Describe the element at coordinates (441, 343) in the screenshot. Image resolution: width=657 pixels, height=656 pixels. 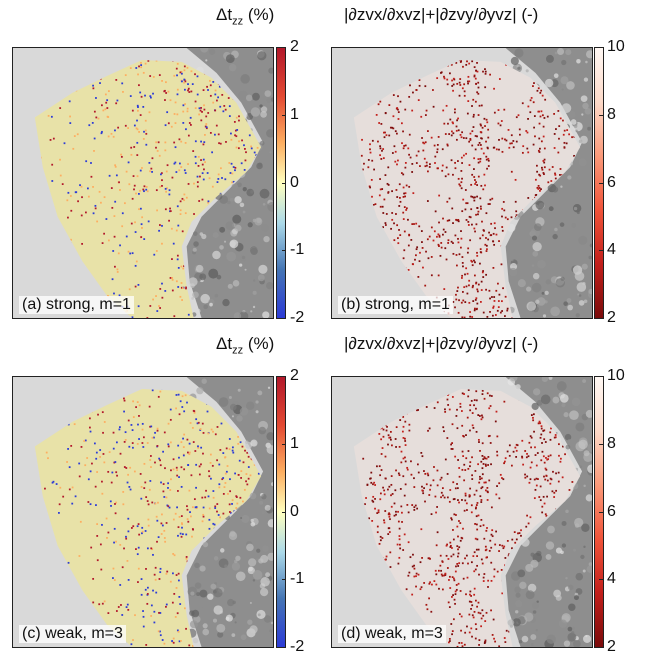
I see `colorbar-d-title: |∂zvx/∂xvz|+|∂zvy/∂yvz| (-)` at that location.